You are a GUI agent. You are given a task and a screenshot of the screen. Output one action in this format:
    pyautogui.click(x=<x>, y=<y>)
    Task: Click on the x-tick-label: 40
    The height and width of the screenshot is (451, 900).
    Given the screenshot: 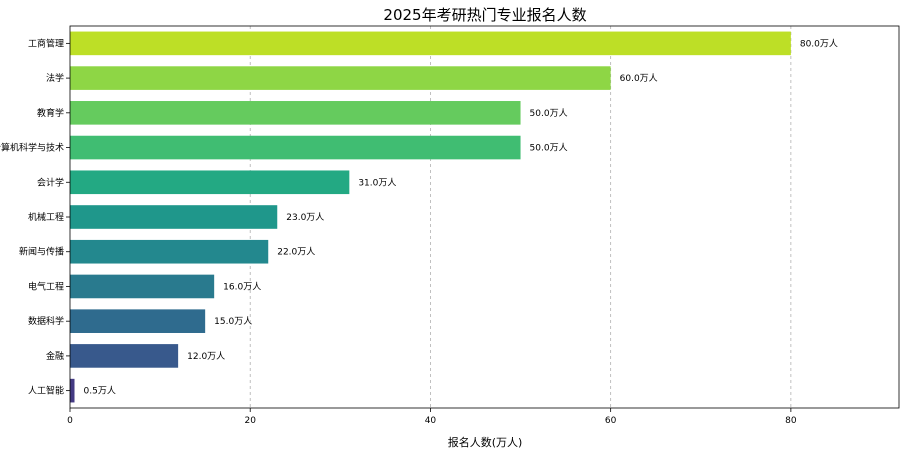 What is the action you would take?
    pyautogui.click(x=431, y=421)
    